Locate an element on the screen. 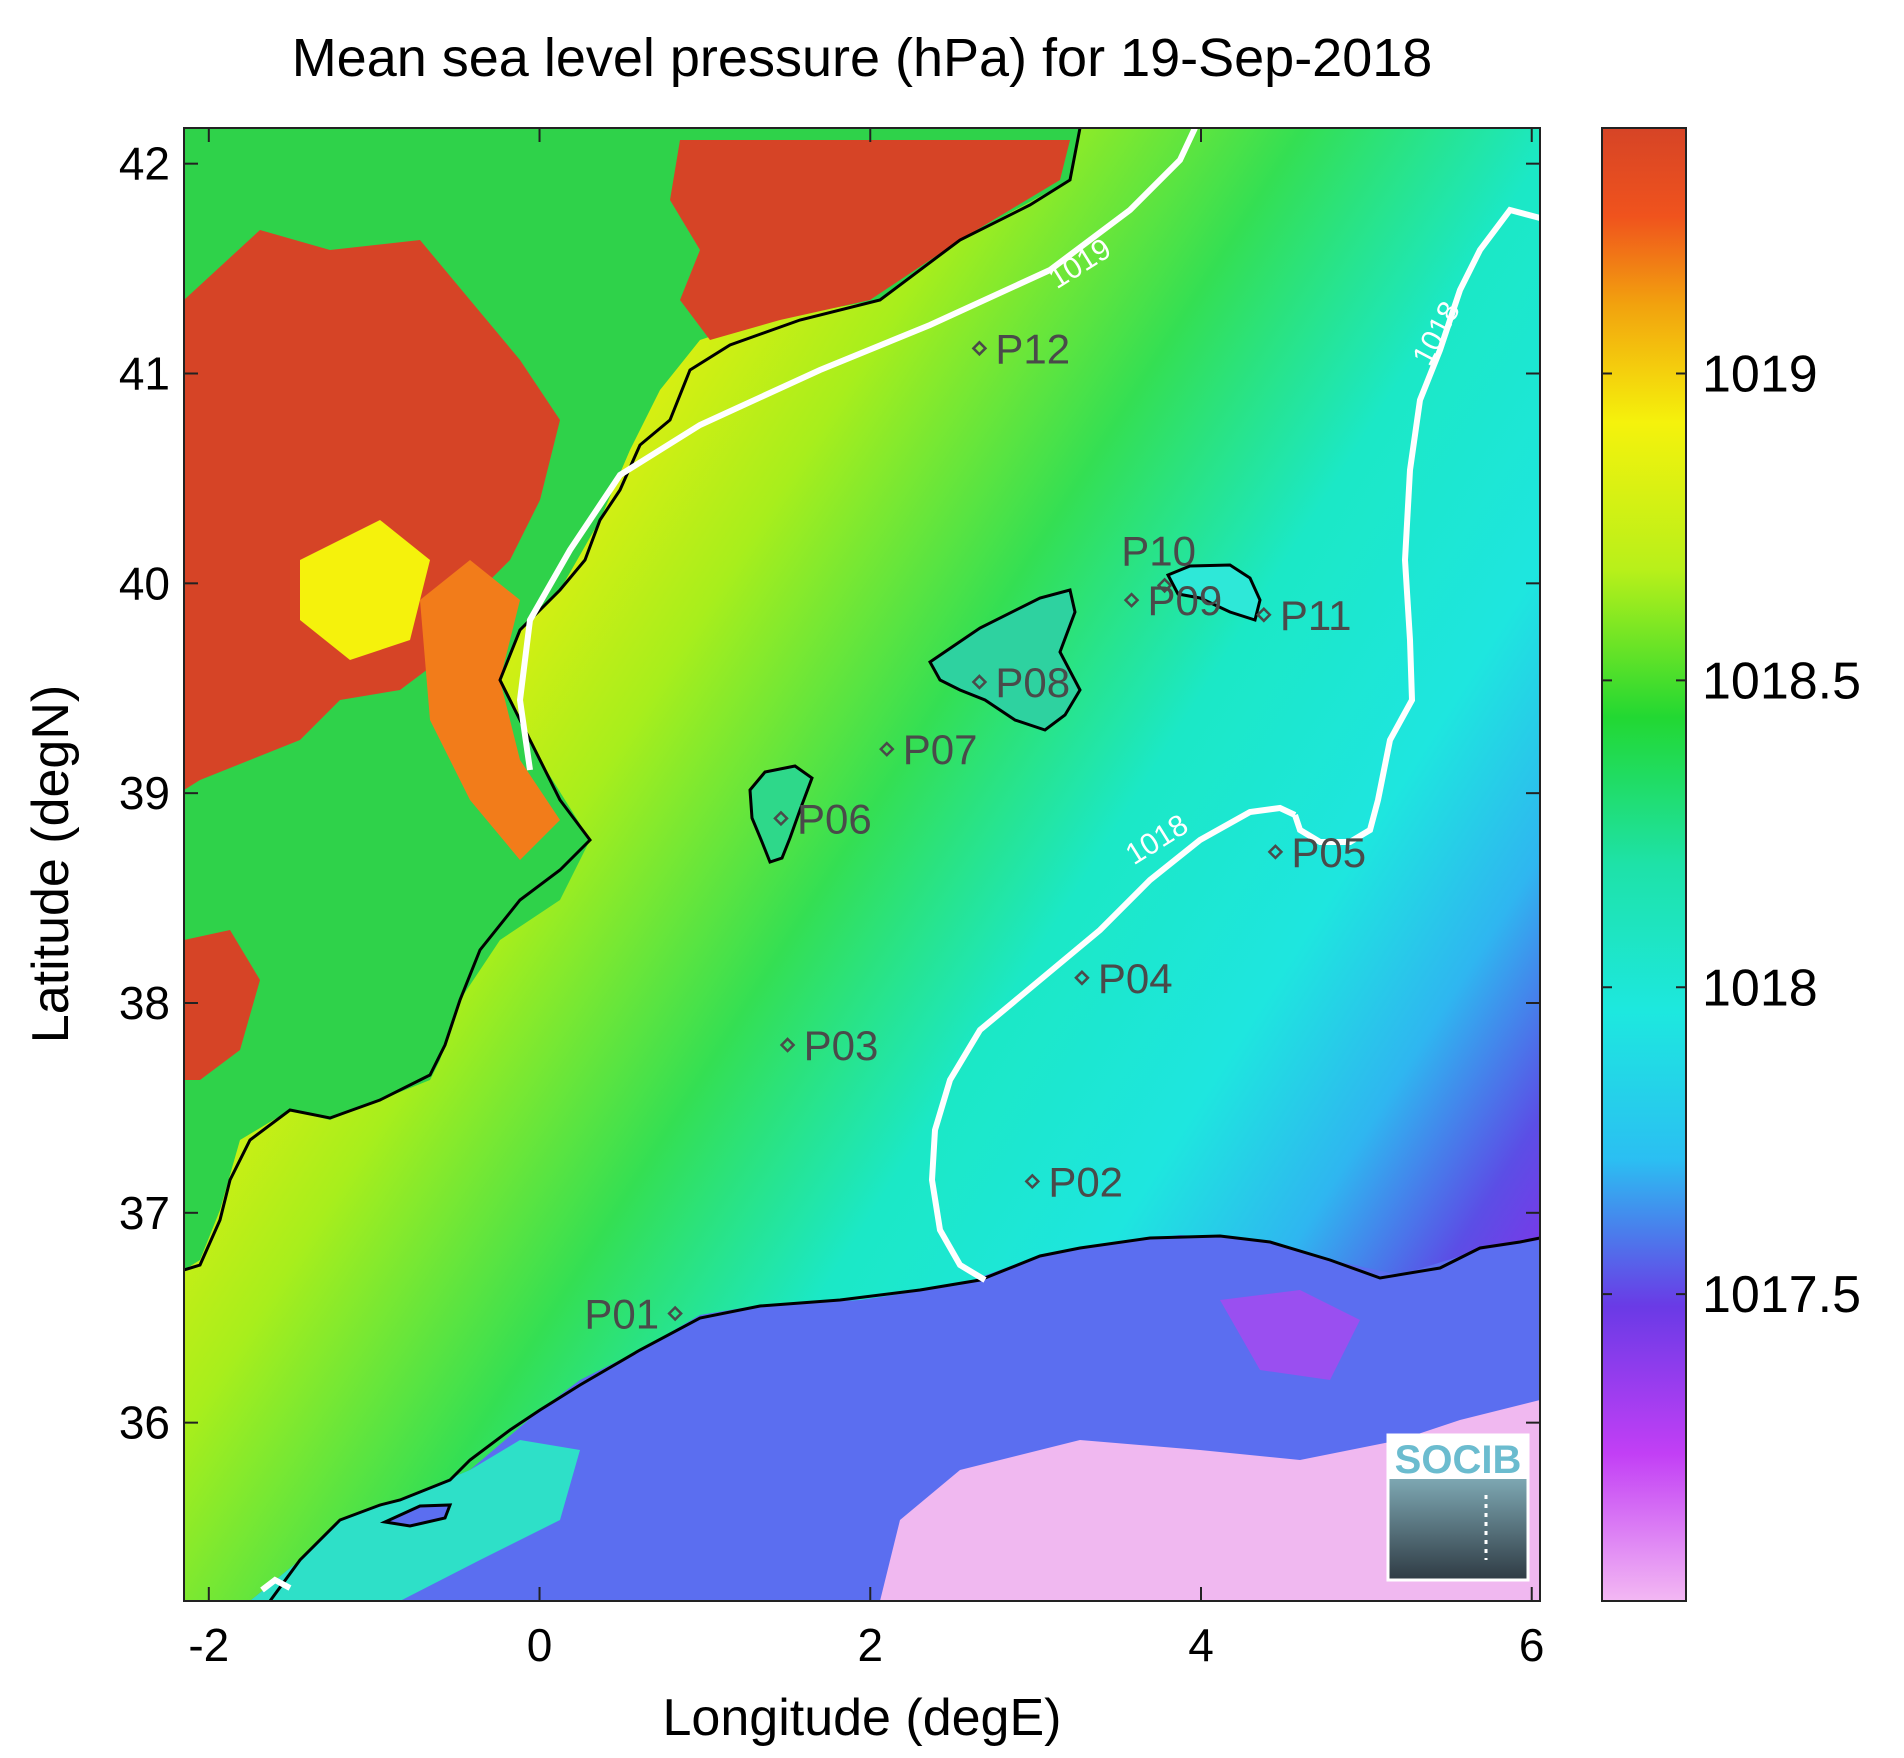 The width and height of the screenshot is (1904, 1758). y-tick-label: 41 is located at coordinates (144, 374).